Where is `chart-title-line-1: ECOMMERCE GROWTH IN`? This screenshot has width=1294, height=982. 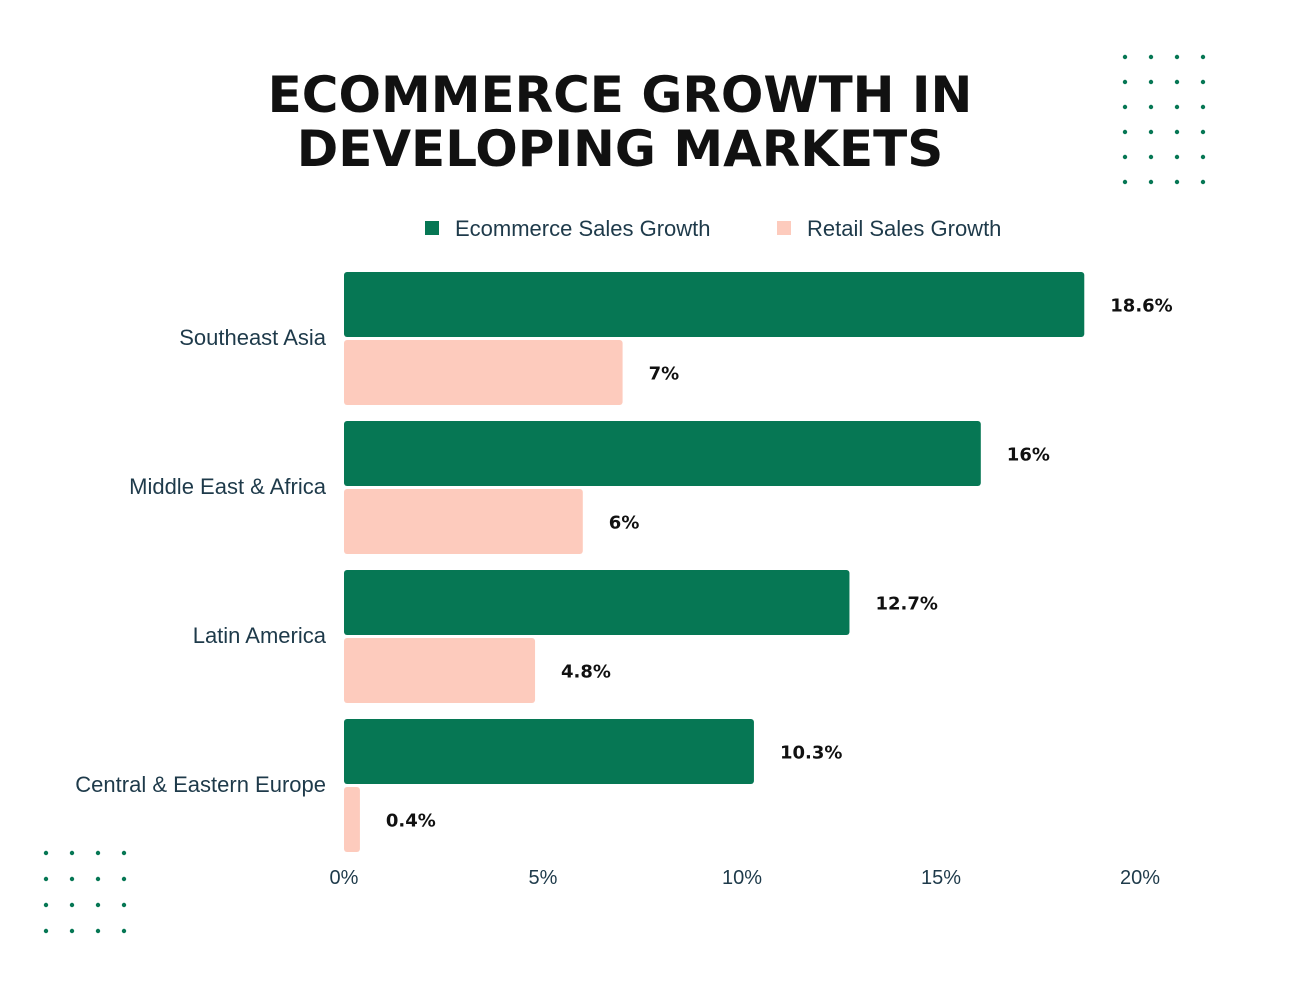 chart-title-line-1: ECOMMERCE GROWTH IN is located at coordinates (620, 95).